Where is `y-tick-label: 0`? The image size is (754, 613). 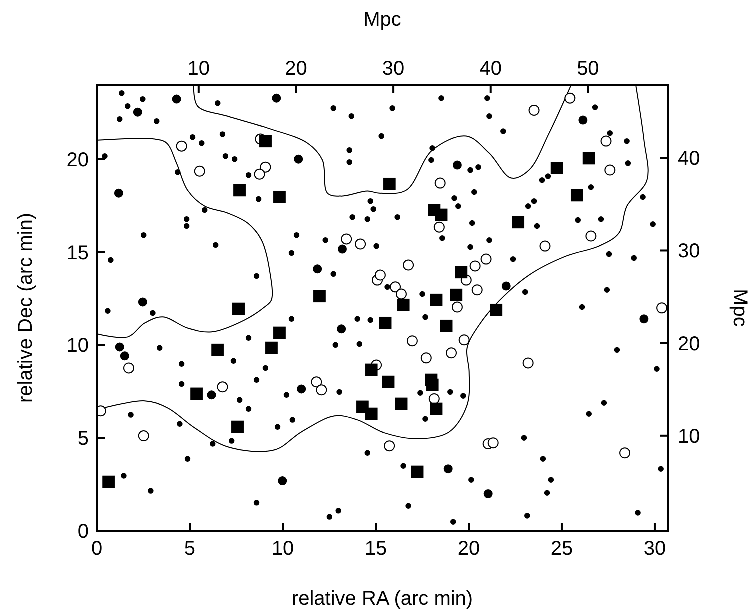 y-tick-label: 0 is located at coordinates (83, 532).